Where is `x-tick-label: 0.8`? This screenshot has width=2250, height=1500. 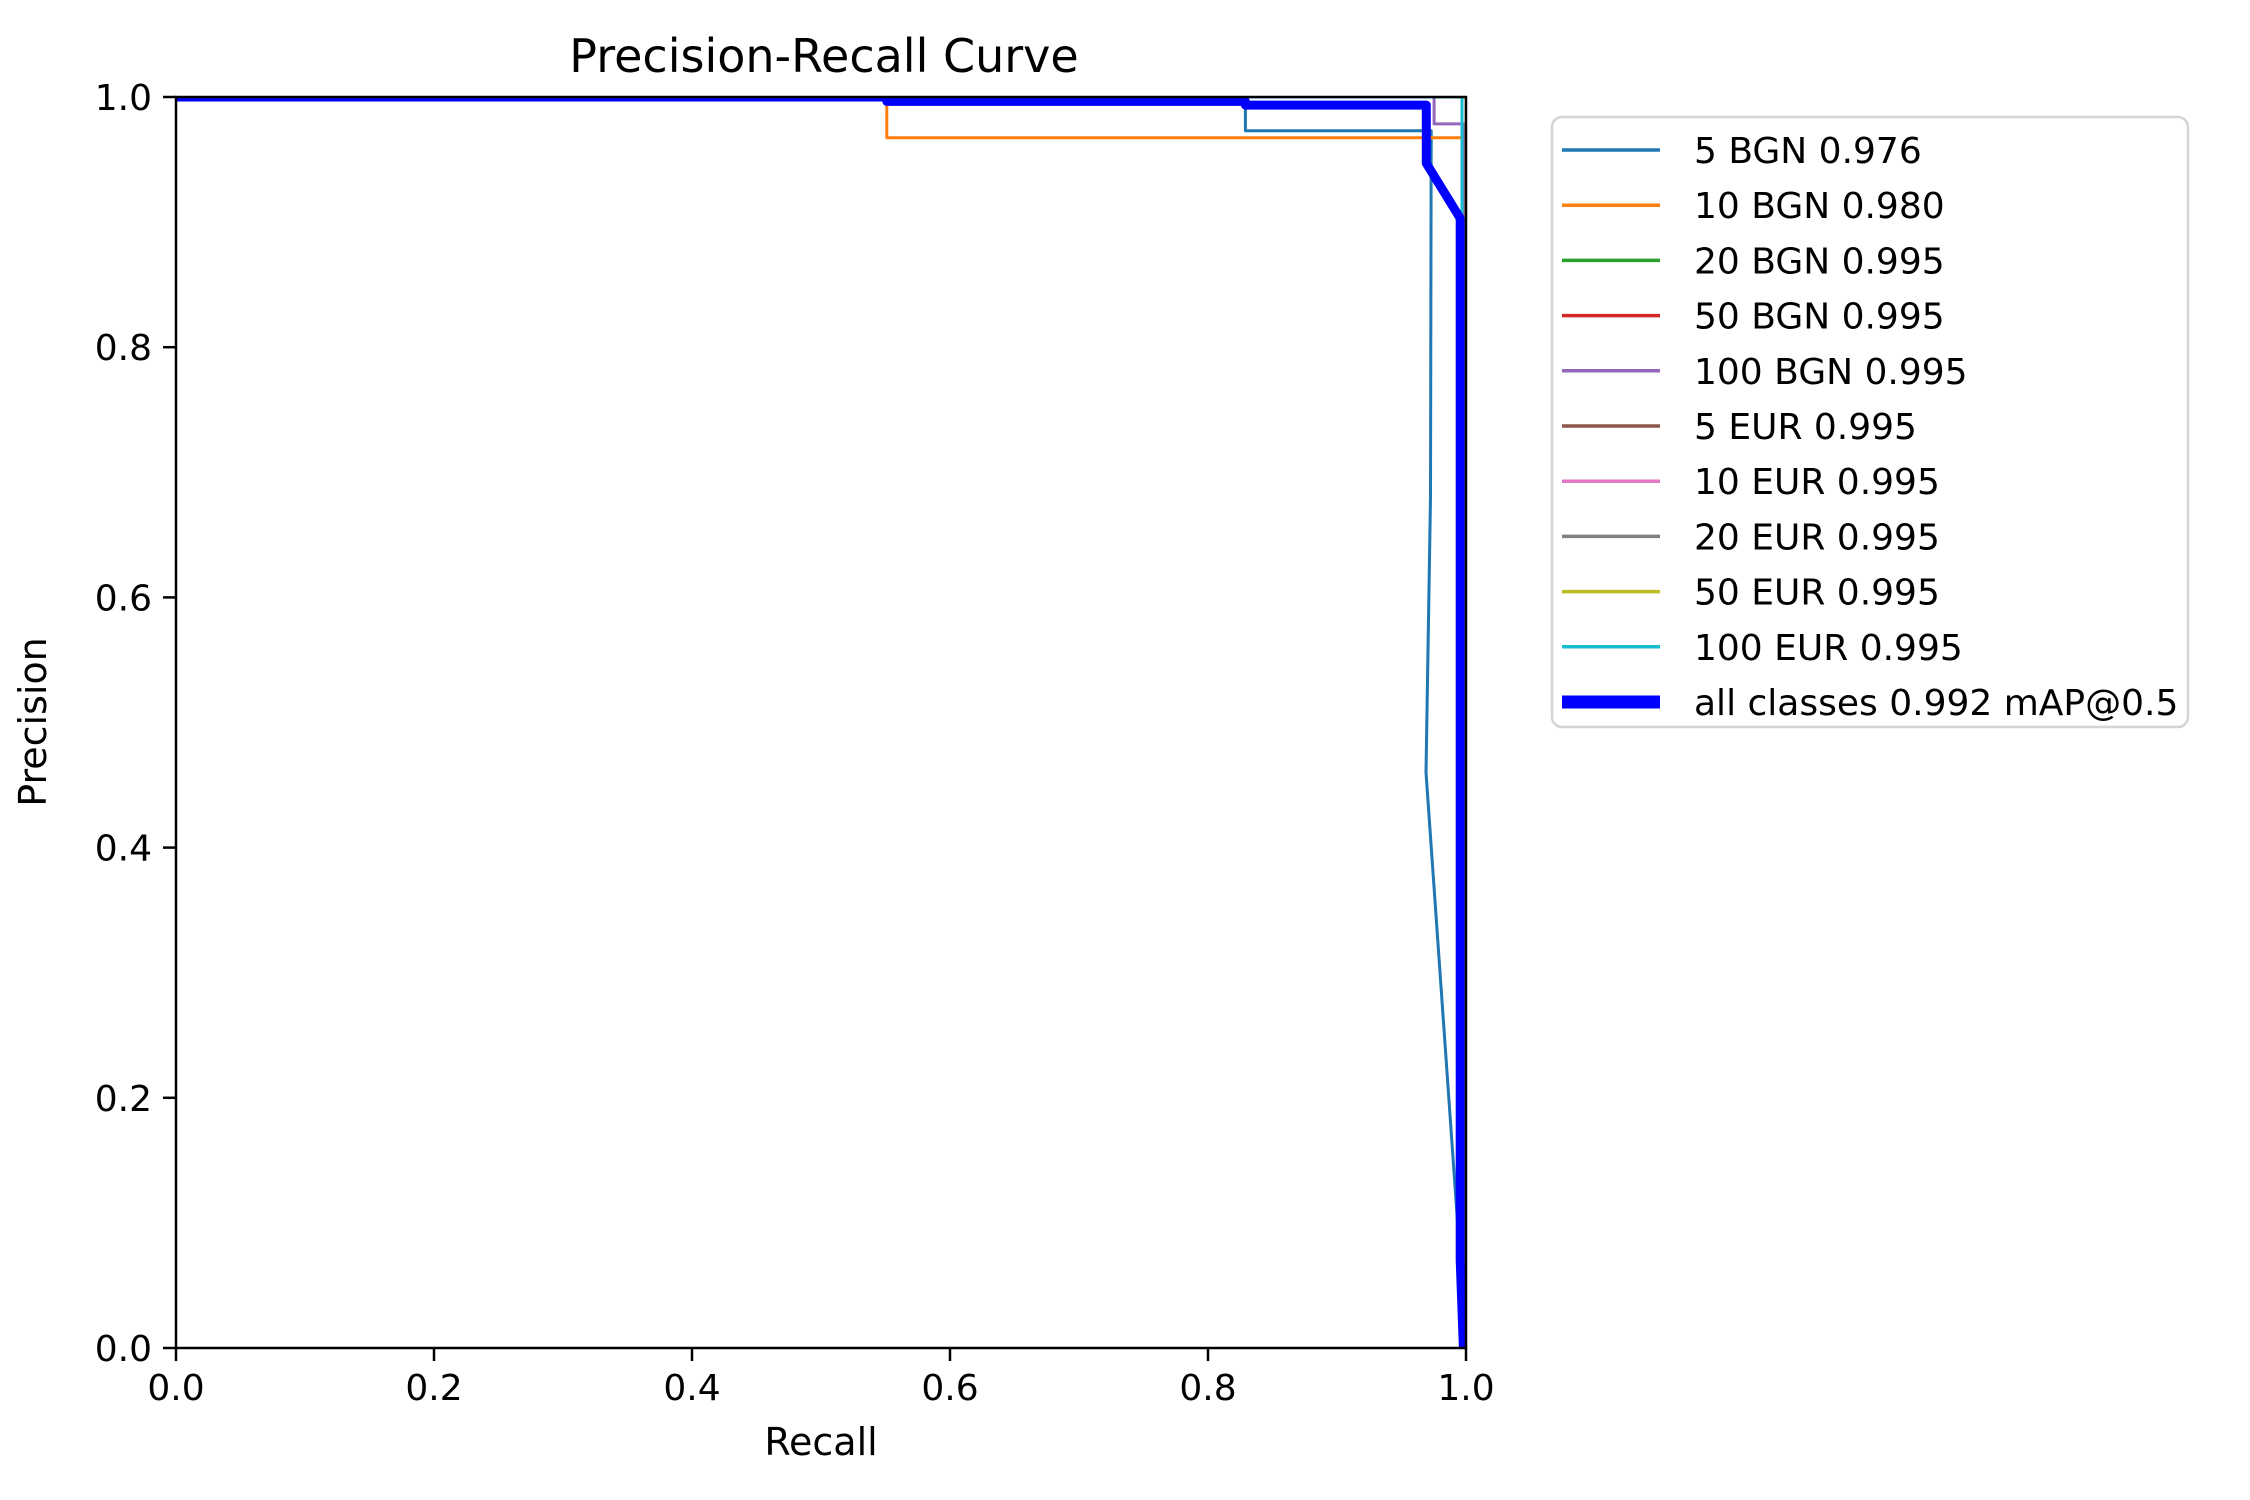
x-tick-label: 0.8 is located at coordinates (1207, 1388).